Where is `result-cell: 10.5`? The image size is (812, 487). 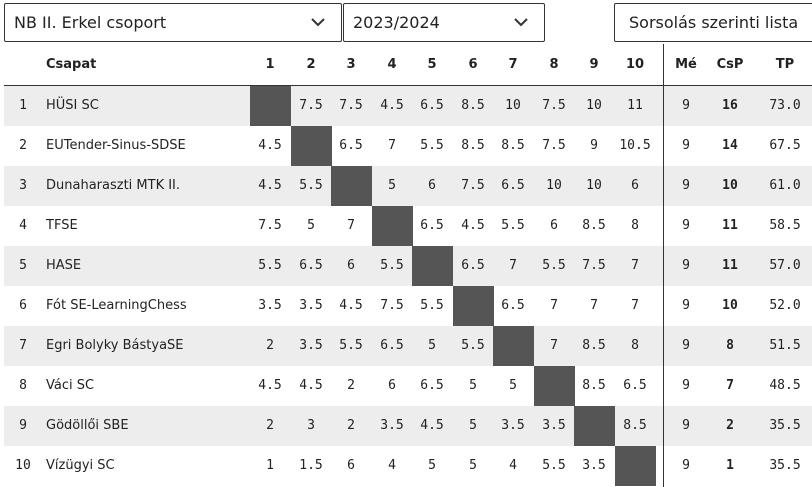
result-cell: 10.5 is located at coordinates (635, 145).